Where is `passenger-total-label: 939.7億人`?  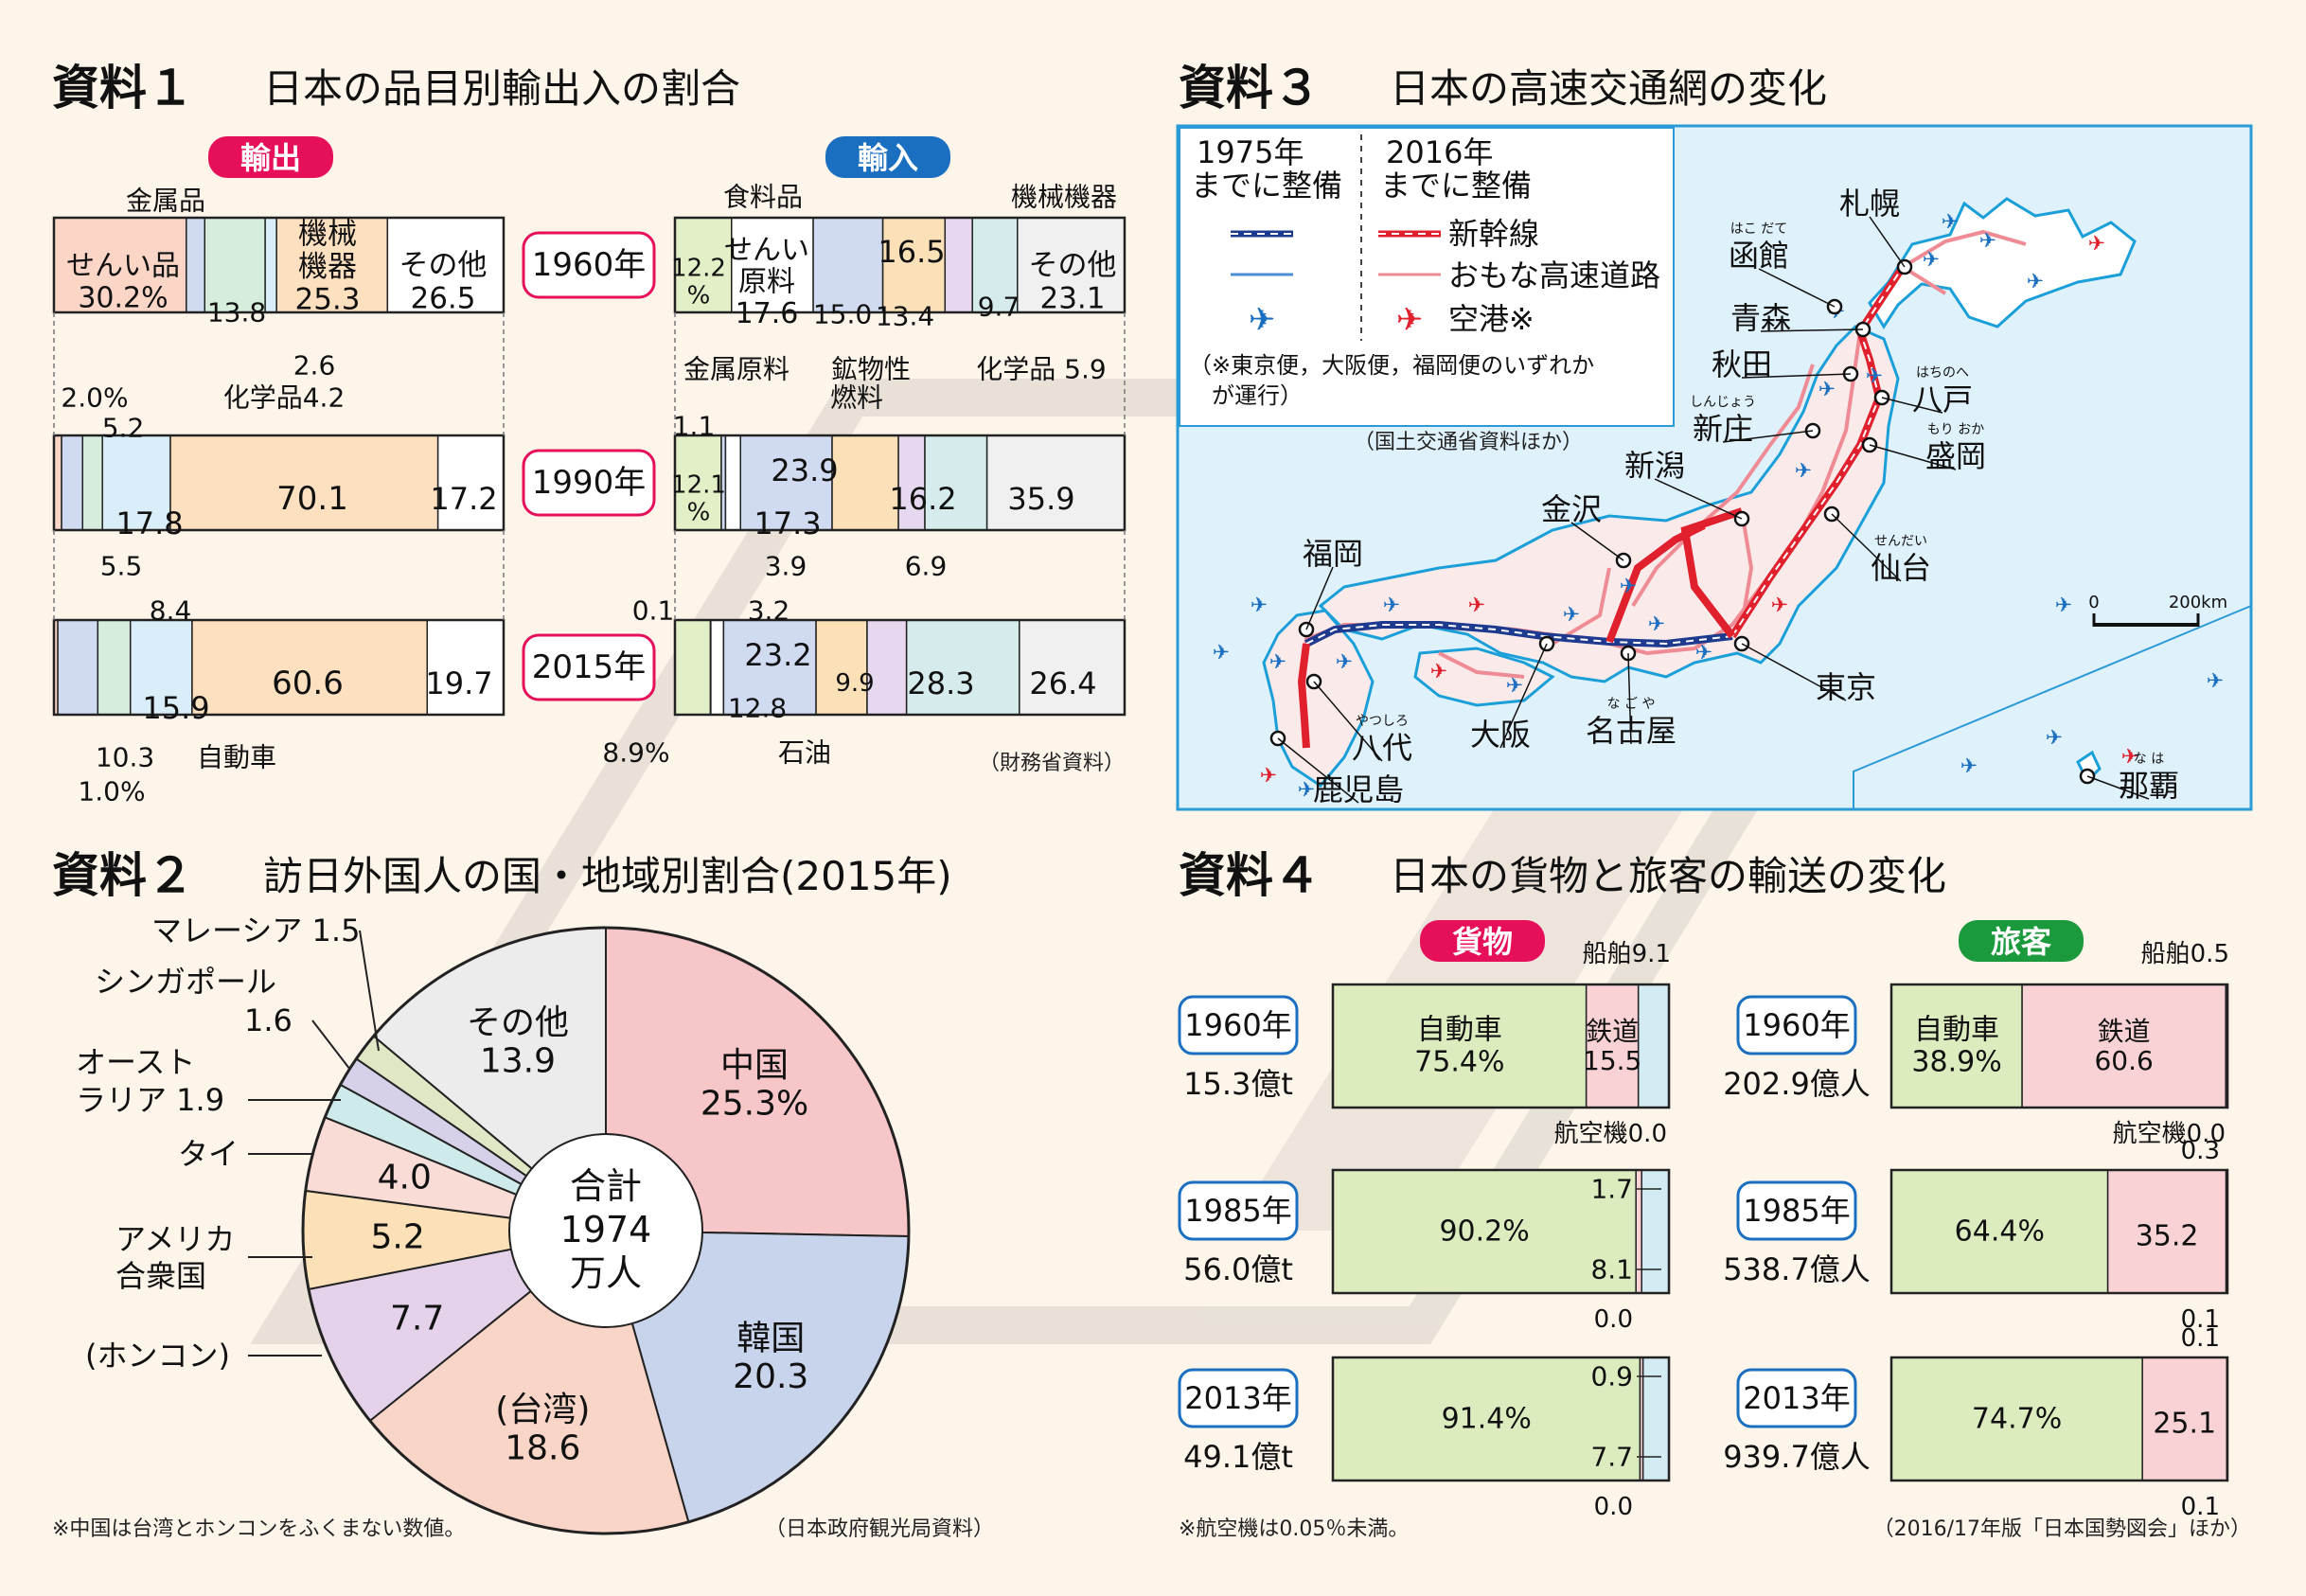 passenger-total-label: 939.7億人 is located at coordinates (1797, 1457).